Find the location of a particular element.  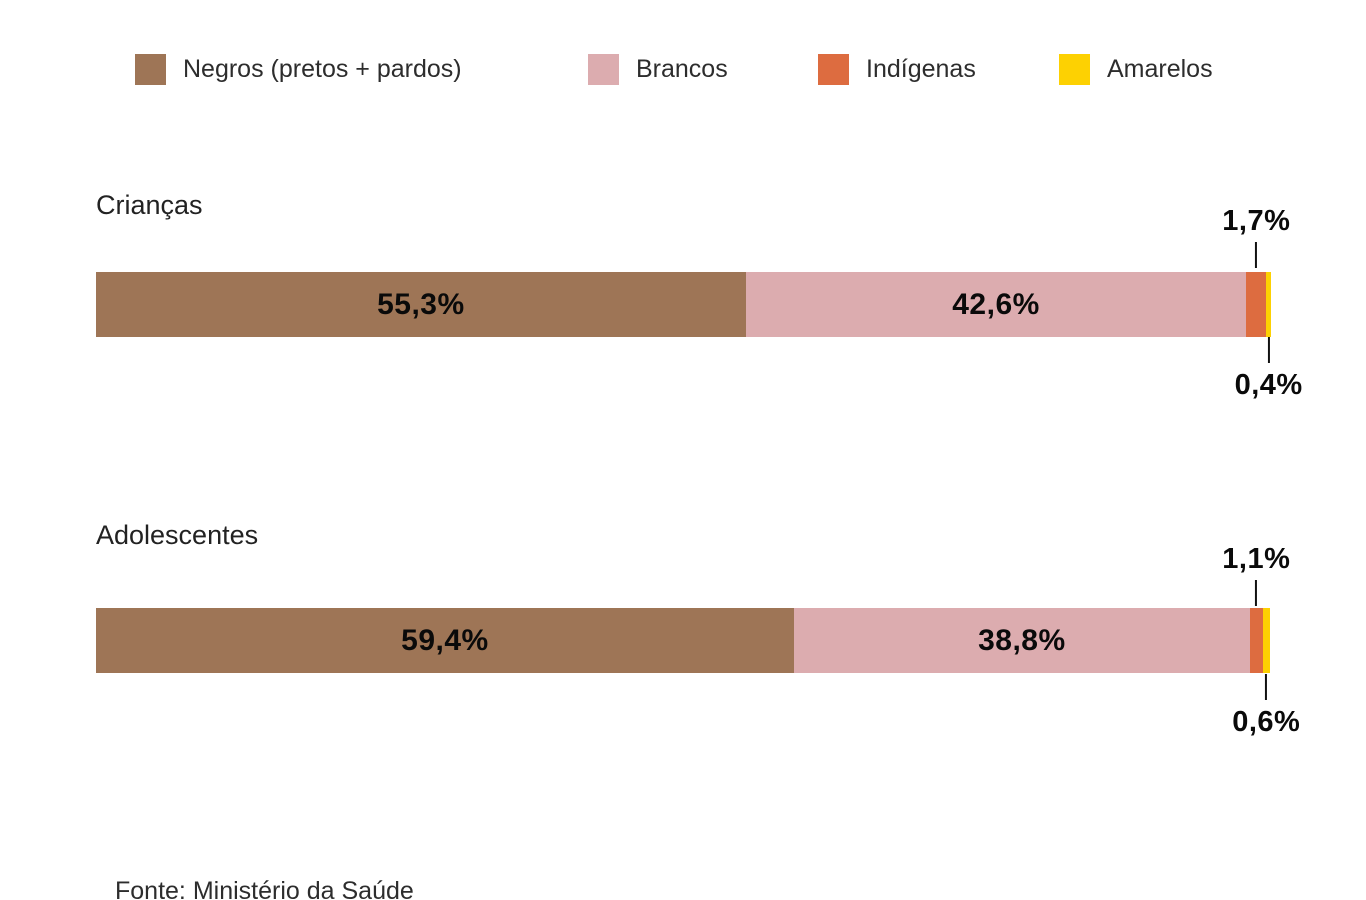

stacked-bar-adolescentes: 59,4% 38,8% is located at coordinates (683, 640).